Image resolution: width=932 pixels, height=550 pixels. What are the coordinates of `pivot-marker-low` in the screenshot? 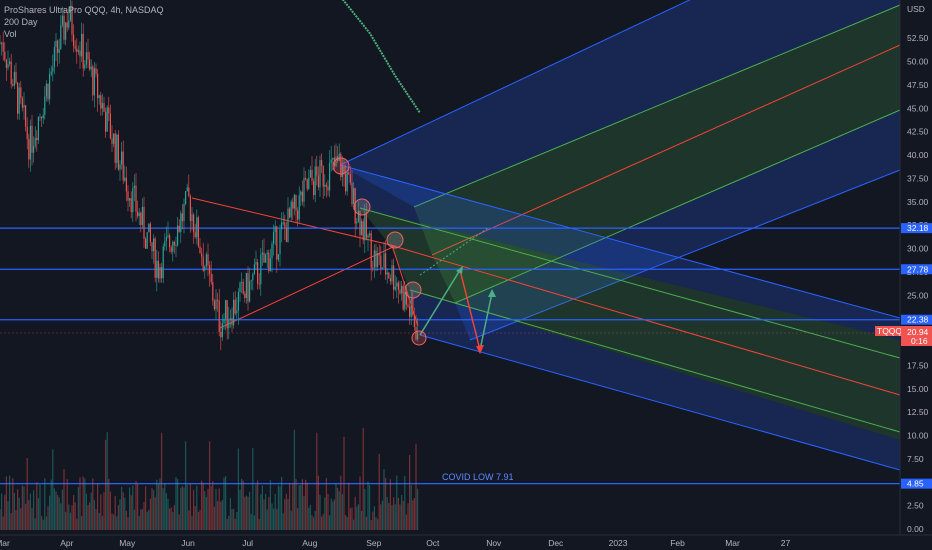 It's located at (419, 338).